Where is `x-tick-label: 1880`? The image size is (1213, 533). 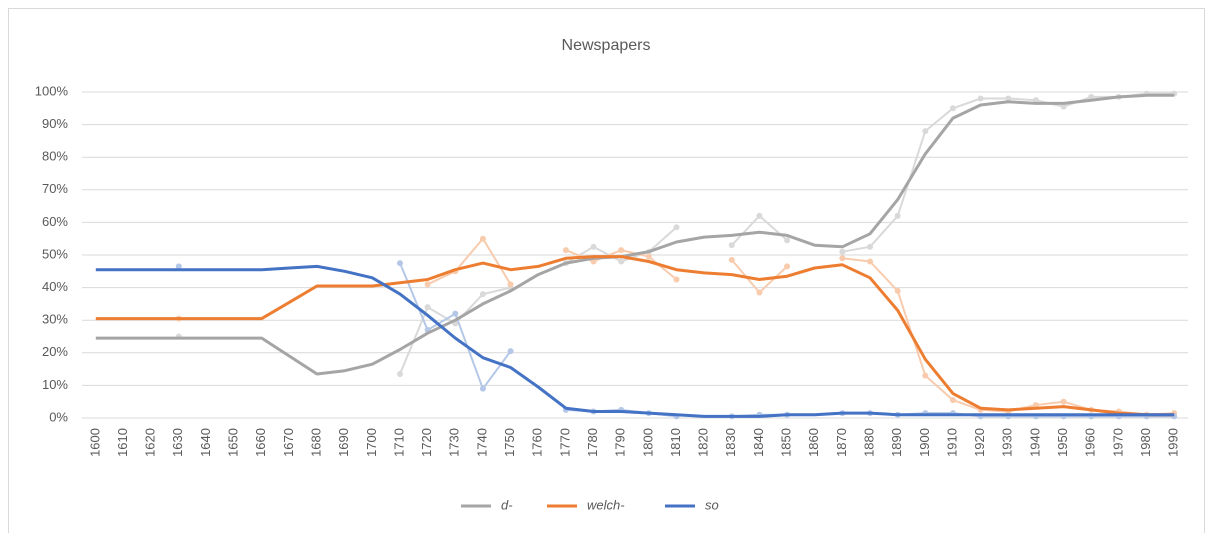 x-tick-label: 1880 is located at coordinates (868, 442).